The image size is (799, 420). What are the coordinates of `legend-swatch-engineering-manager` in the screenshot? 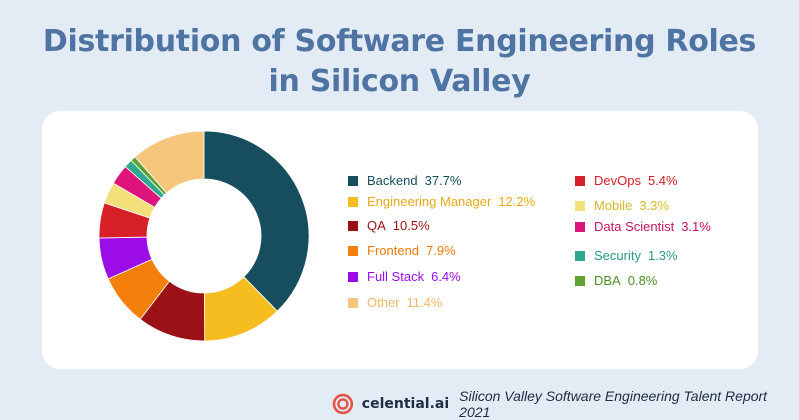 It's located at (353, 201).